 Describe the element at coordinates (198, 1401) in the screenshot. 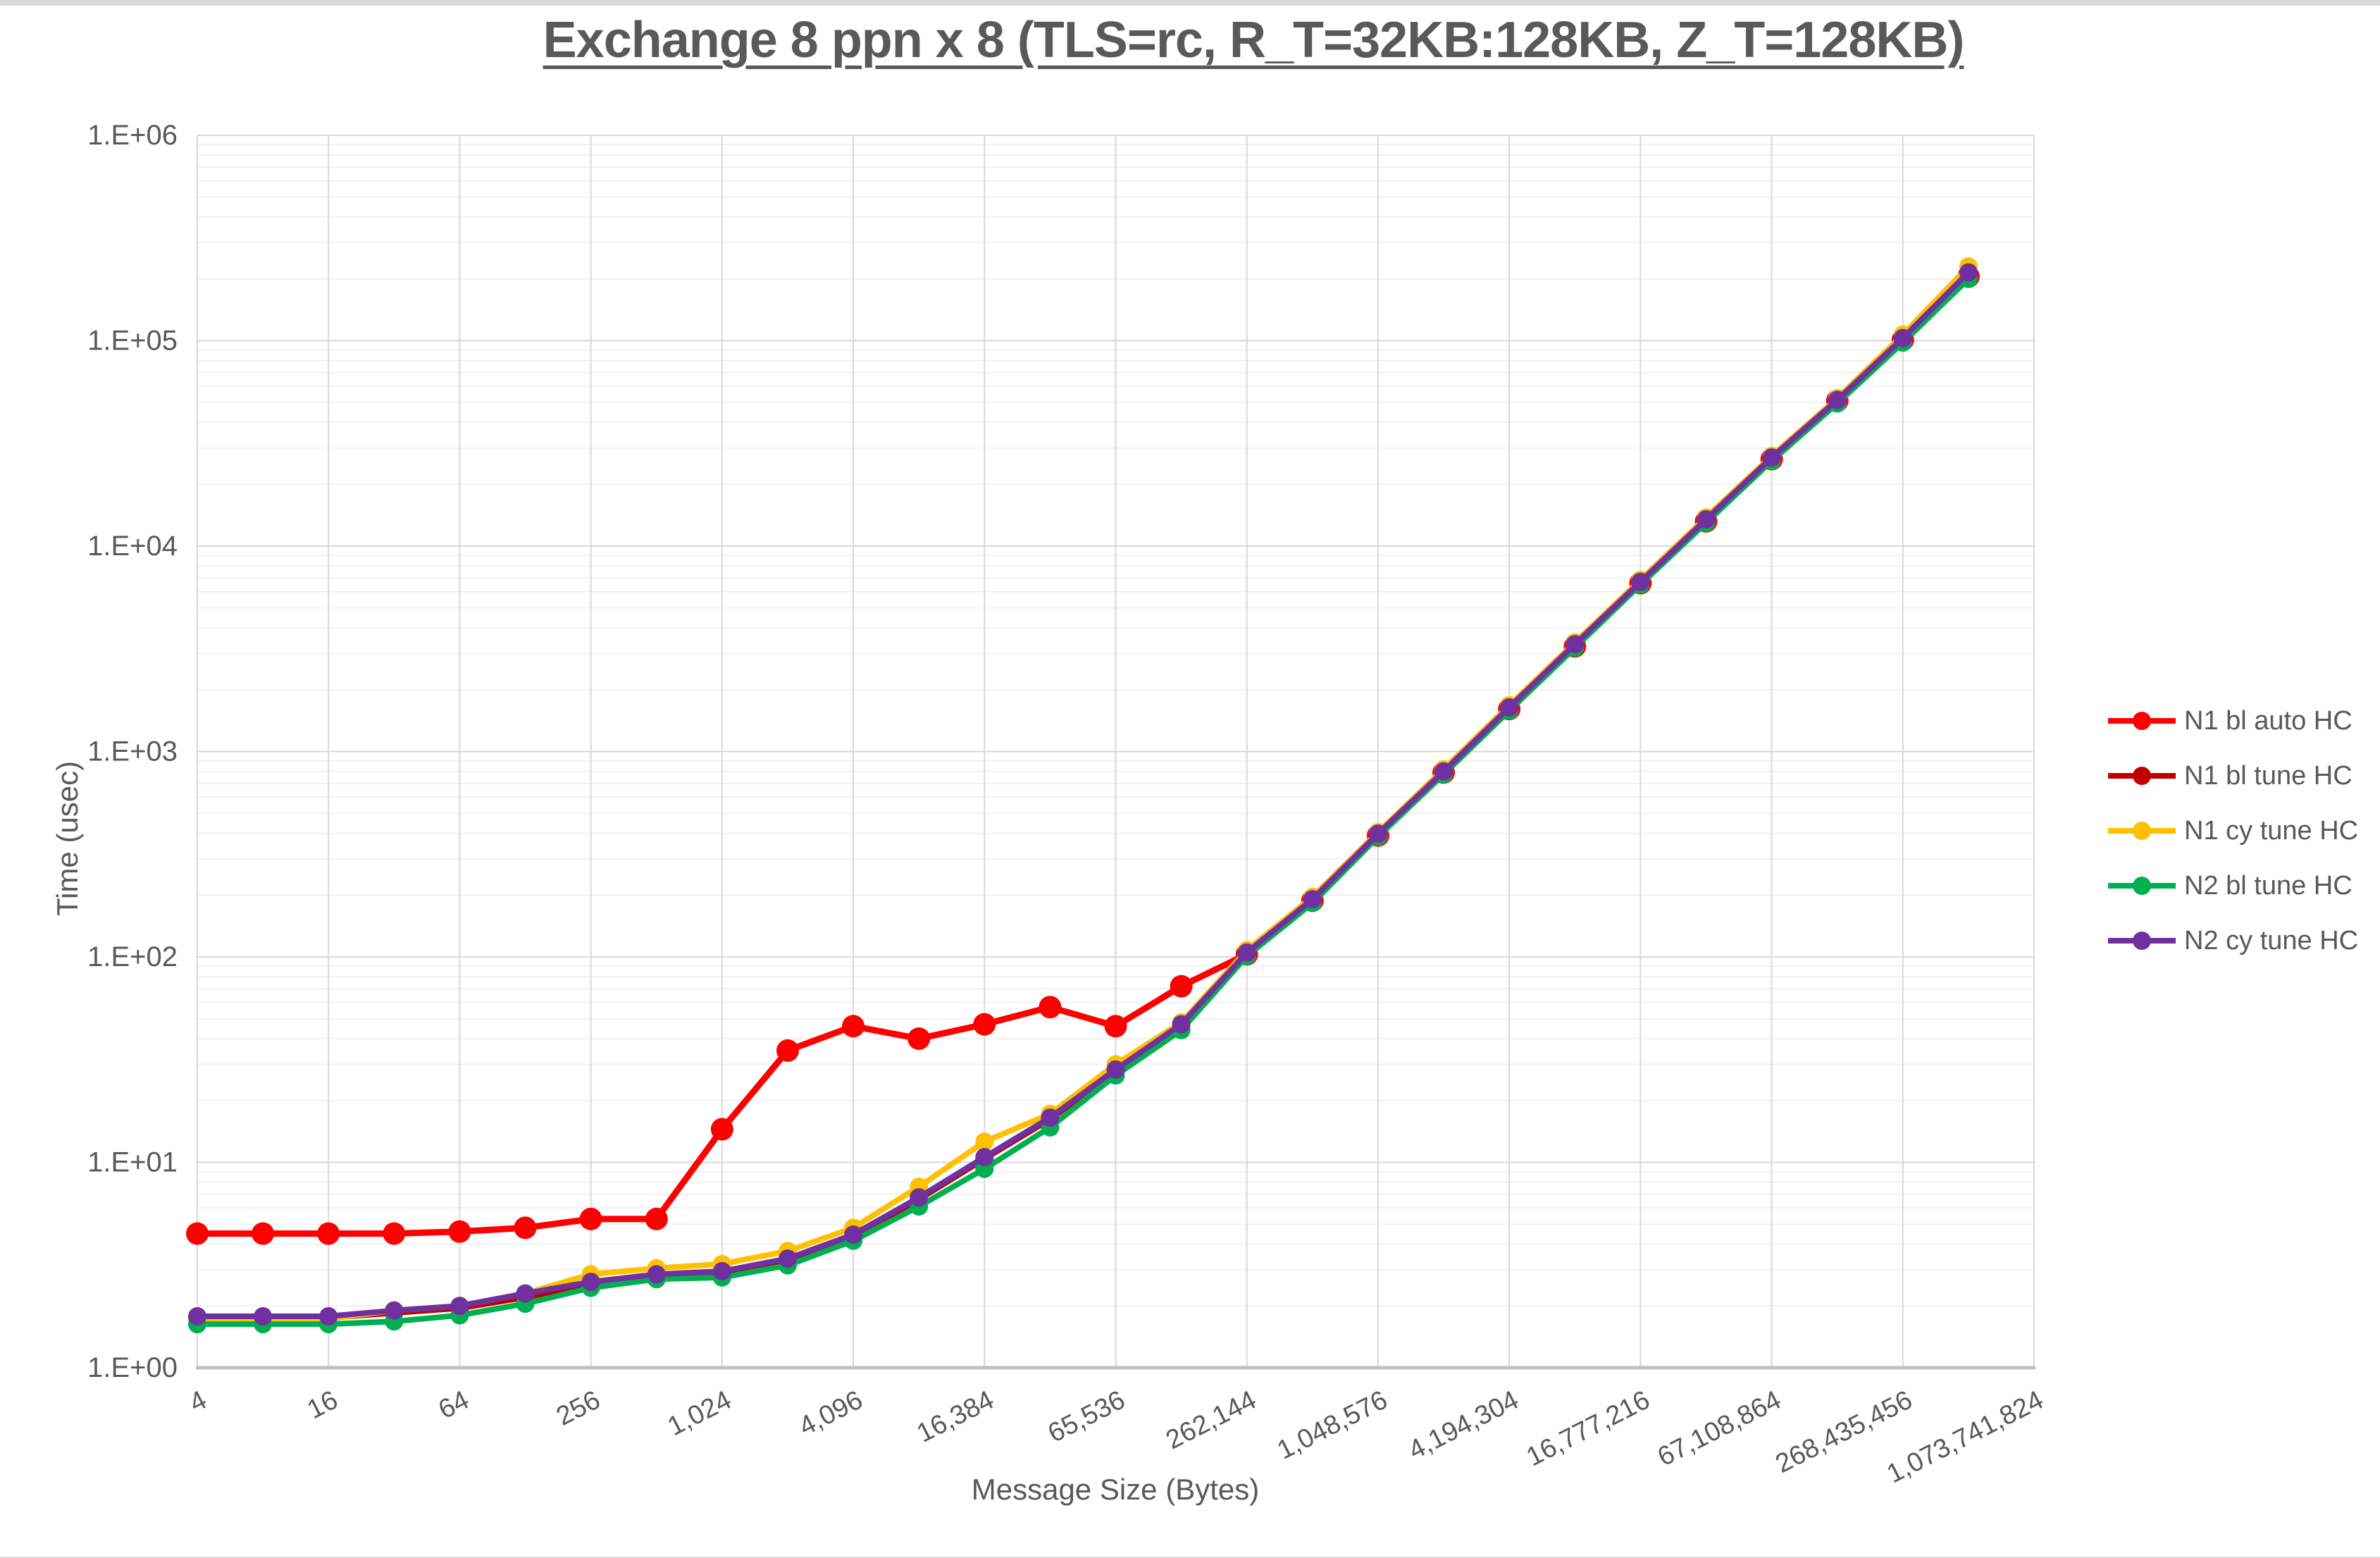

I see `x-tick-label: 4` at that location.